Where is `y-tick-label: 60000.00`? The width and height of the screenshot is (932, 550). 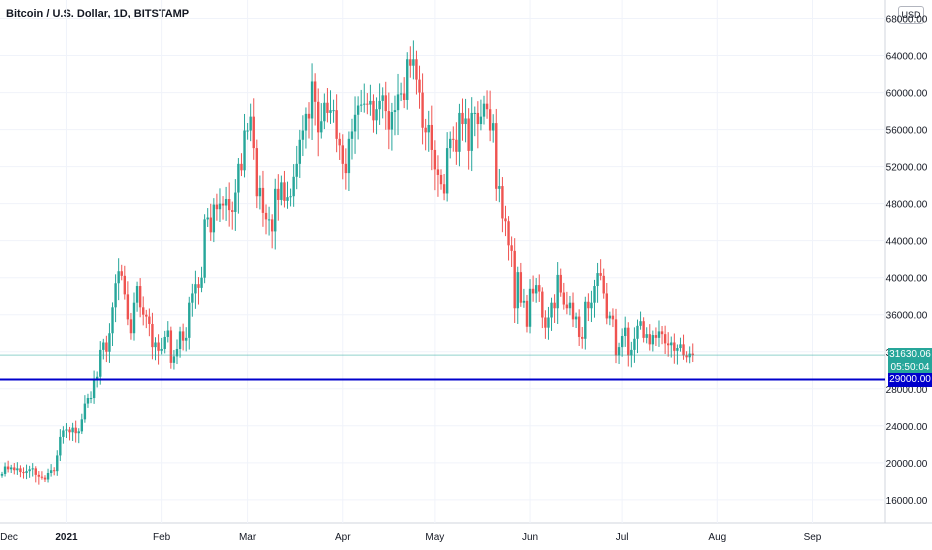
y-tick-label: 60000.00 is located at coordinates (907, 94).